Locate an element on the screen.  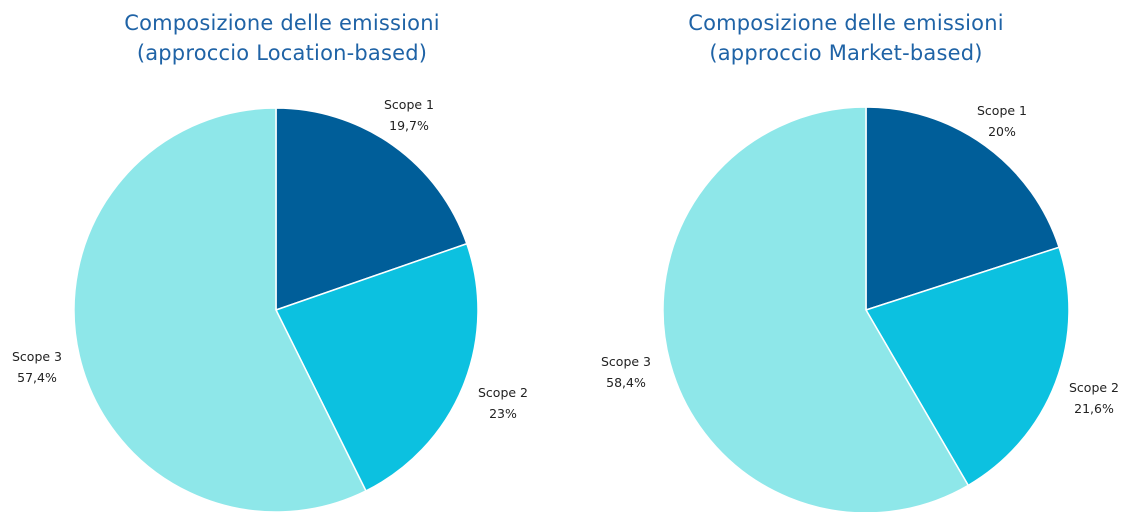
slice-value-label: 19,7% is located at coordinates (409, 125).